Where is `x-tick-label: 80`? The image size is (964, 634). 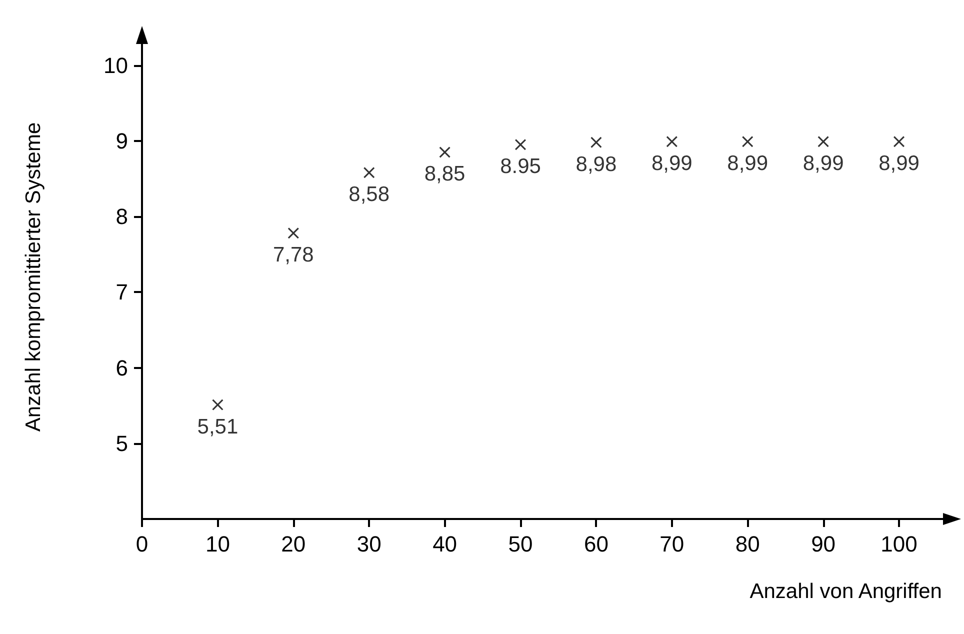 x-tick-label: 80 is located at coordinates (747, 544).